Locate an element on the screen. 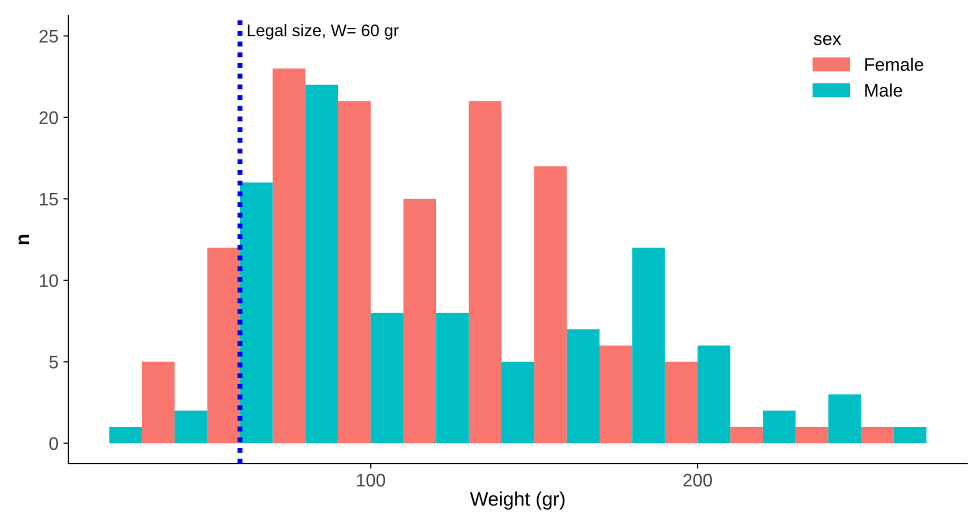  ref-line-label: Legal size, W= 60 gr is located at coordinates (323, 32).